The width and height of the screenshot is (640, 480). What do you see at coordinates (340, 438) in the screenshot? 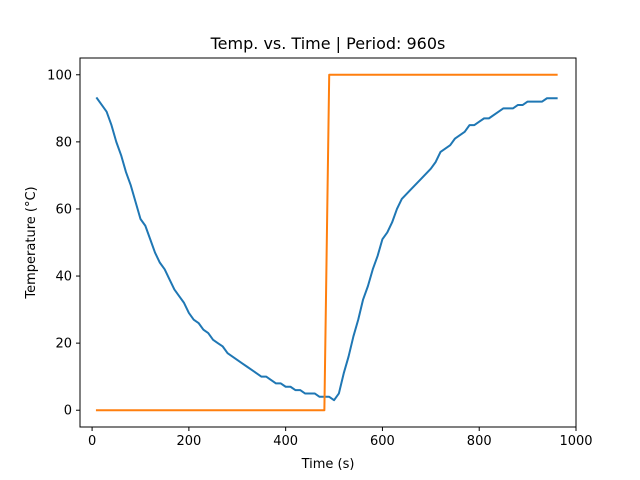
I see `x-axis: 0 200 400 600 800 1000` at bounding box center [340, 438].